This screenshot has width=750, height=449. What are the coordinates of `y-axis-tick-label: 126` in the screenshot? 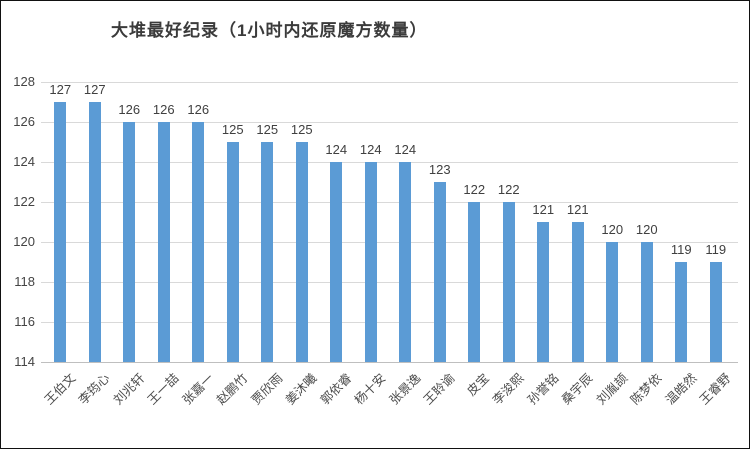 It's located at (24, 121).